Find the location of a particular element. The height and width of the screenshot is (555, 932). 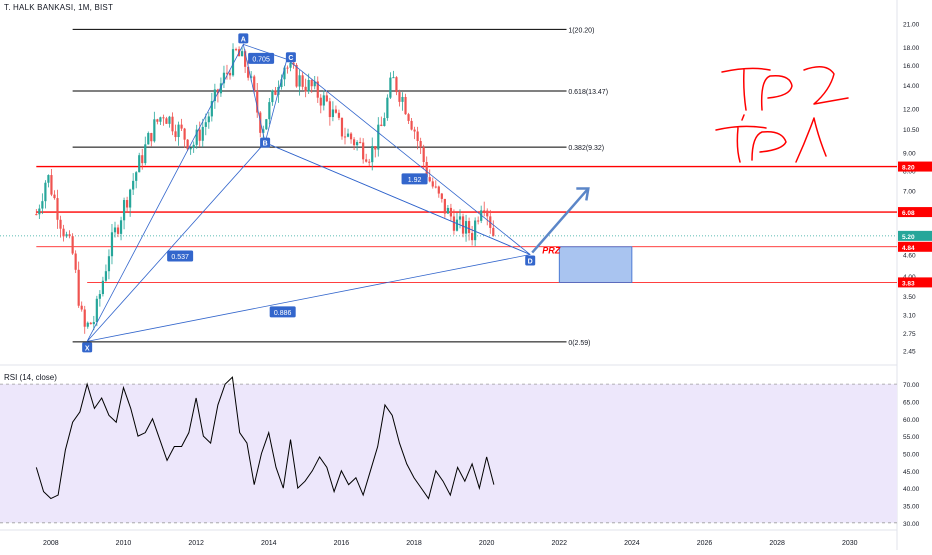

x-tick-label: 2008 is located at coordinates (51, 543).